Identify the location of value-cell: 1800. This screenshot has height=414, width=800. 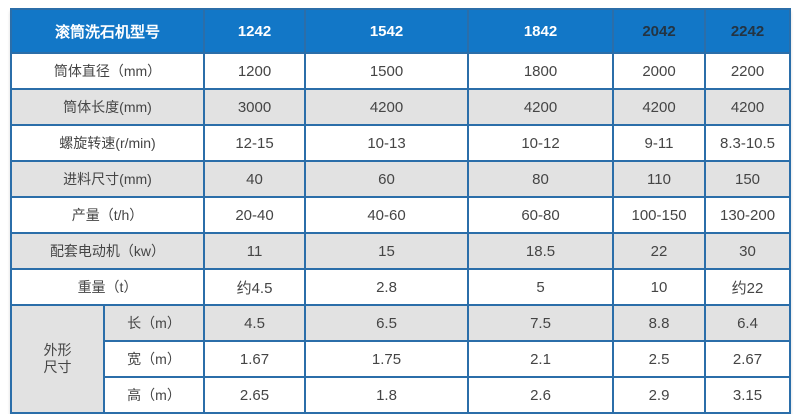
(541, 71).